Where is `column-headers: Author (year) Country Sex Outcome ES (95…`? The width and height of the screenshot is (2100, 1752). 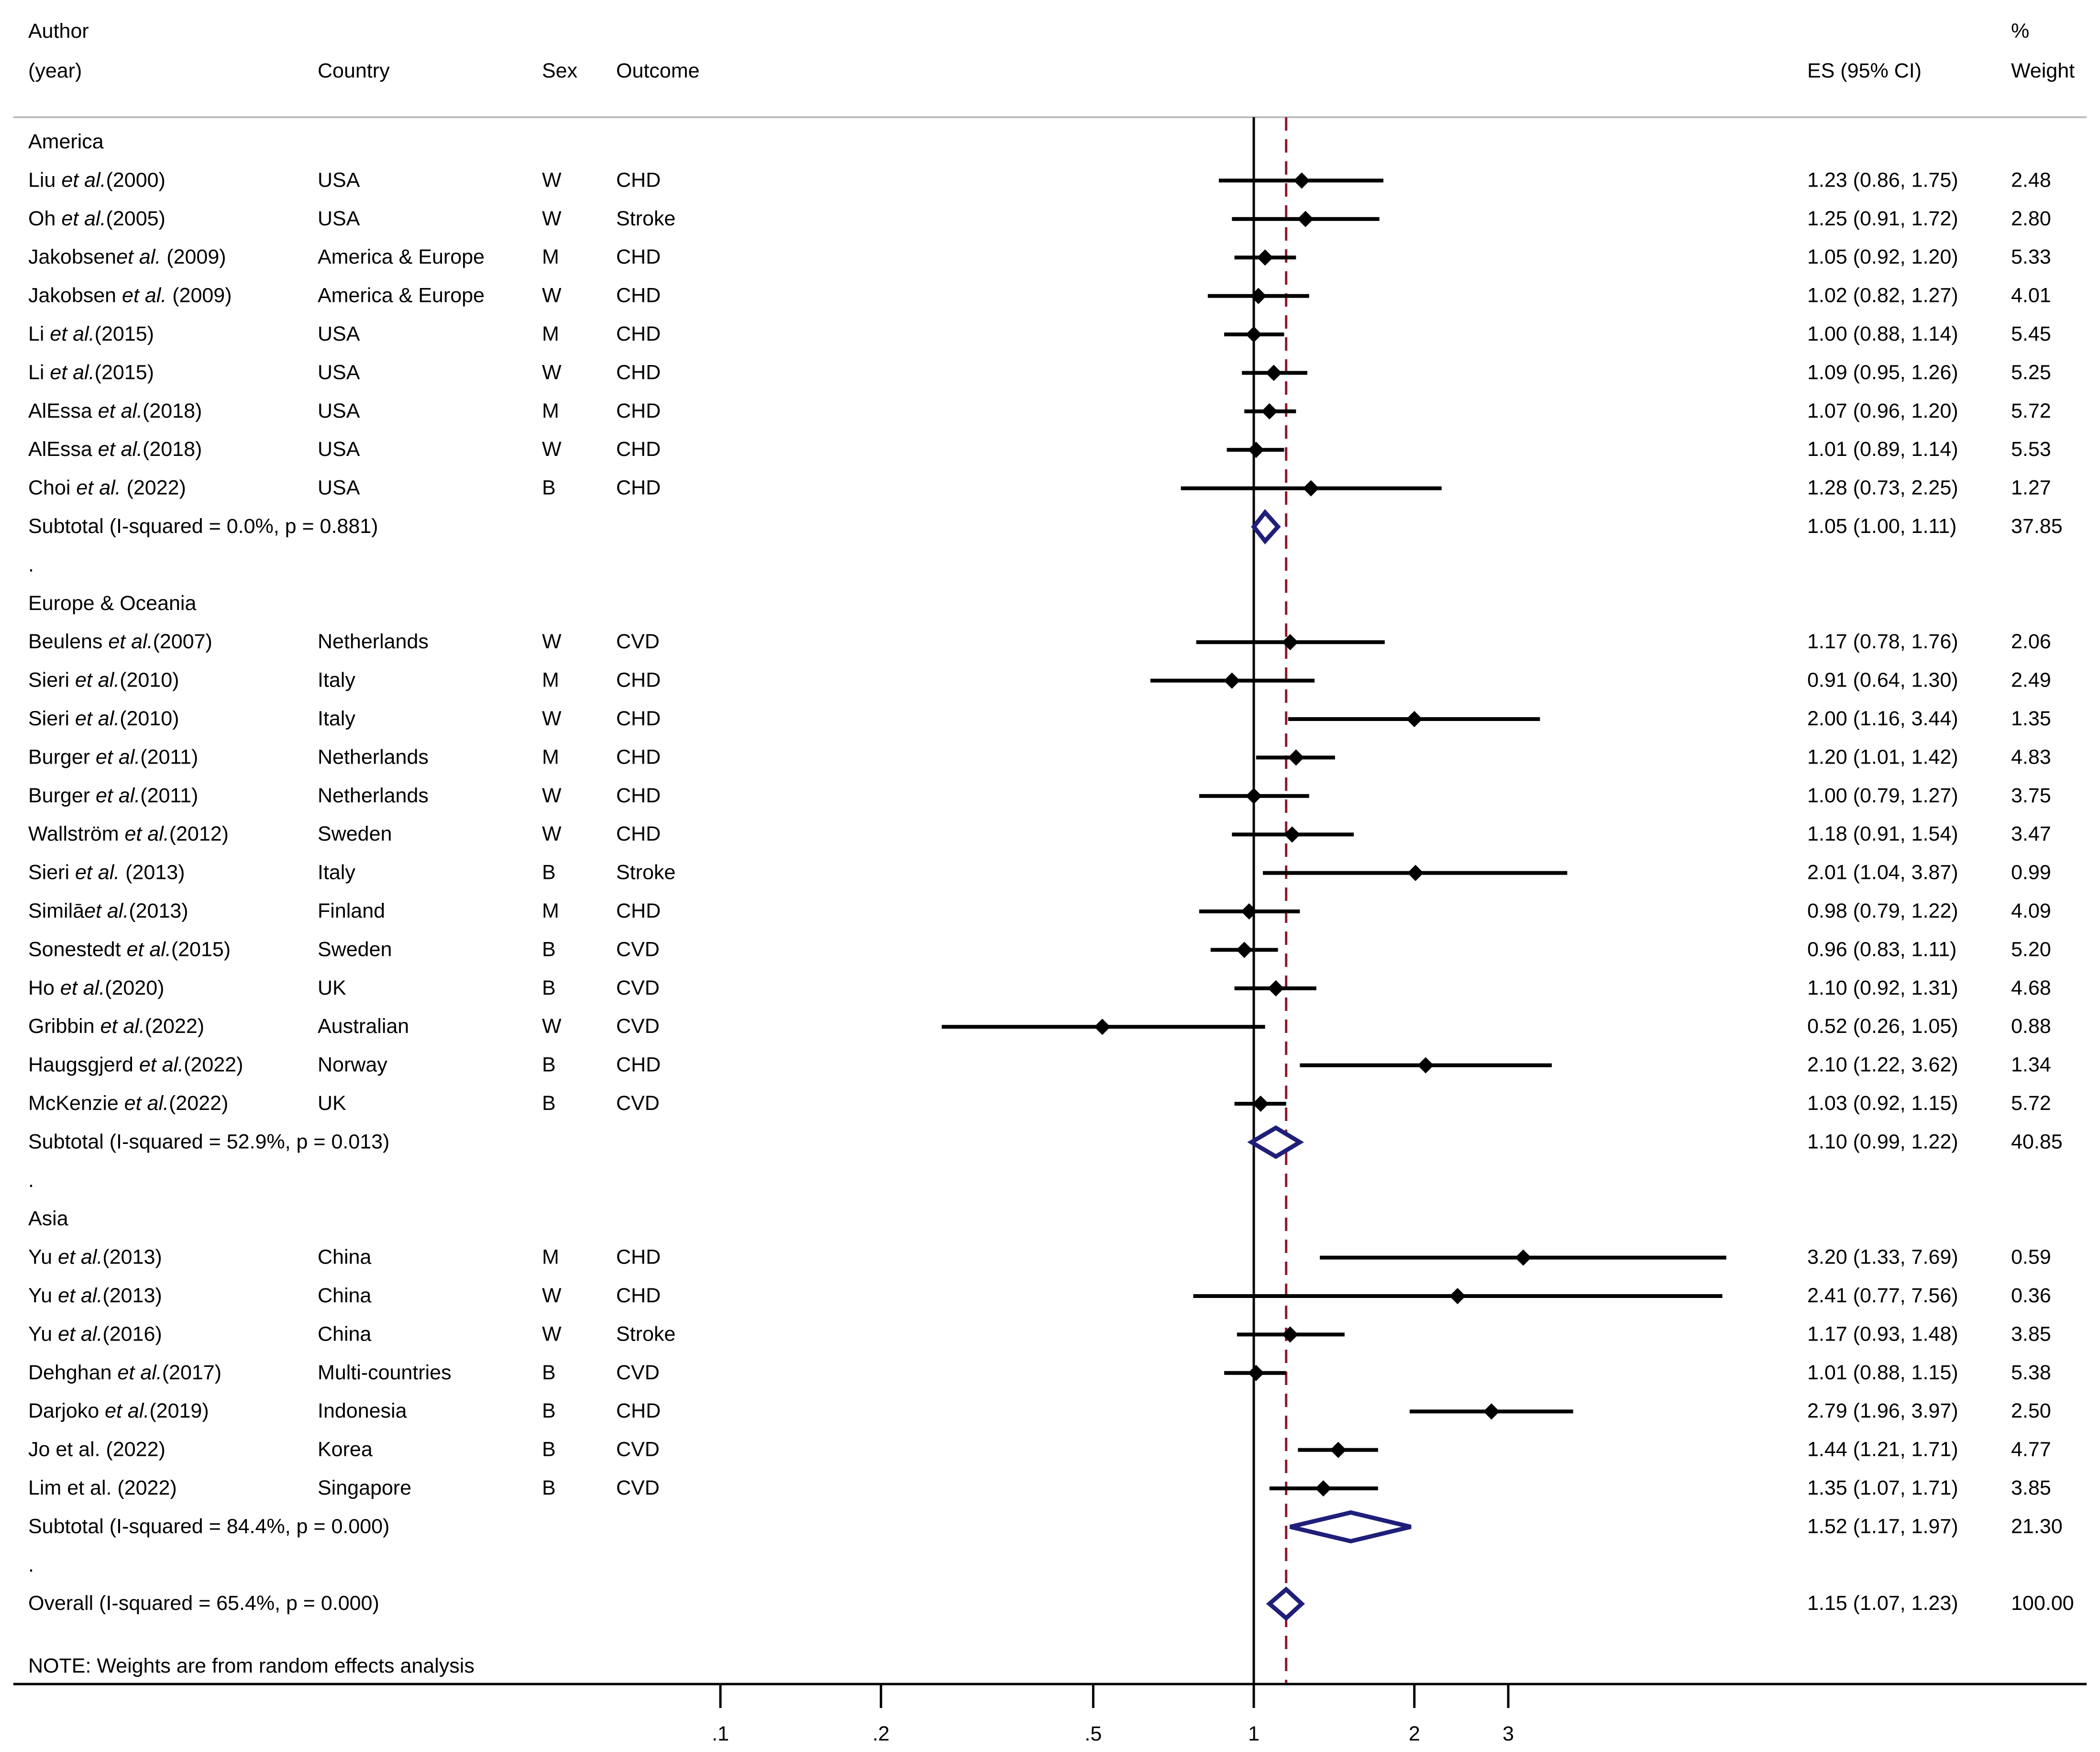 column-headers: Author (year) Country Sex Outcome ES (95… is located at coordinates (1052, 51).